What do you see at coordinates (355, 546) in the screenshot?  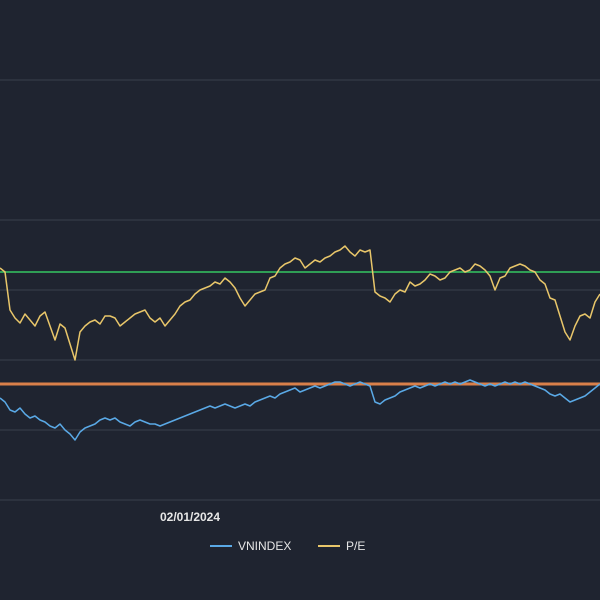 I see `legend-label-pe: P/E` at bounding box center [355, 546].